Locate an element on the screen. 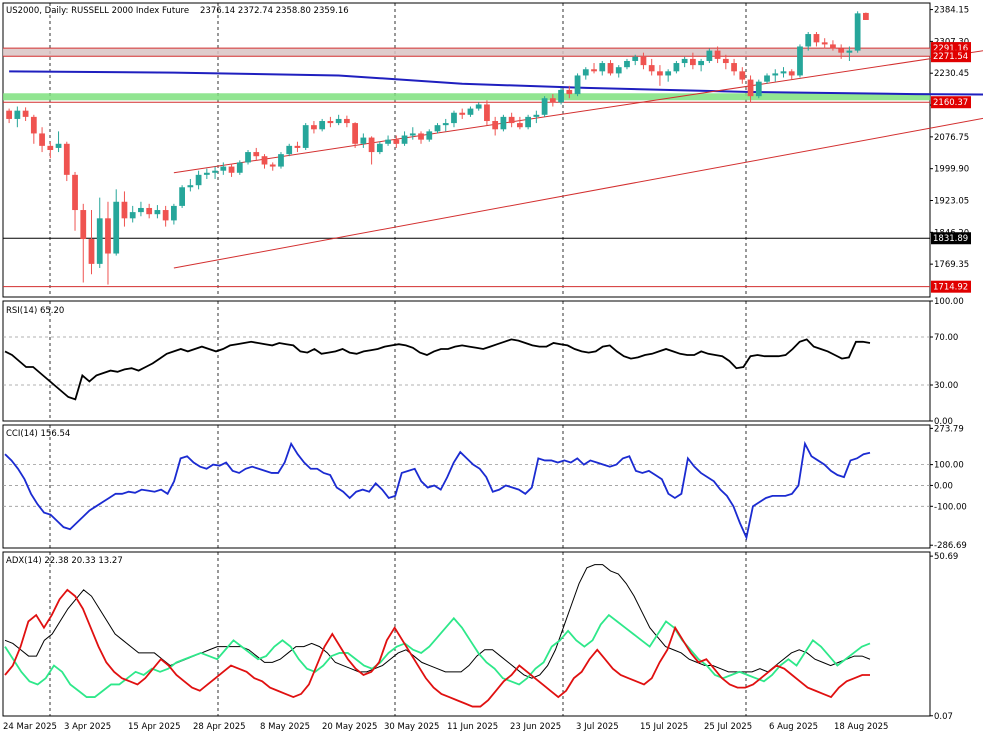 This screenshot has height=737, width=983. ohlc-readout: 2376.14 2372.74 2358.80 2359.16 is located at coordinates (274, 11).